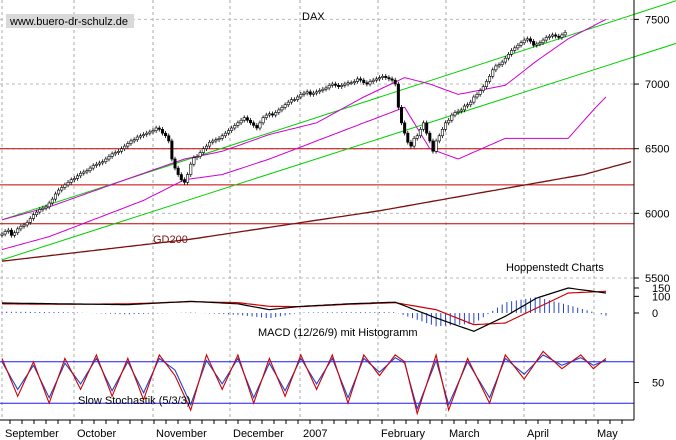 This screenshot has width=676, height=440. What do you see at coordinates (70, 21) in the screenshot?
I see `watermark-box` at bounding box center [70, 21].